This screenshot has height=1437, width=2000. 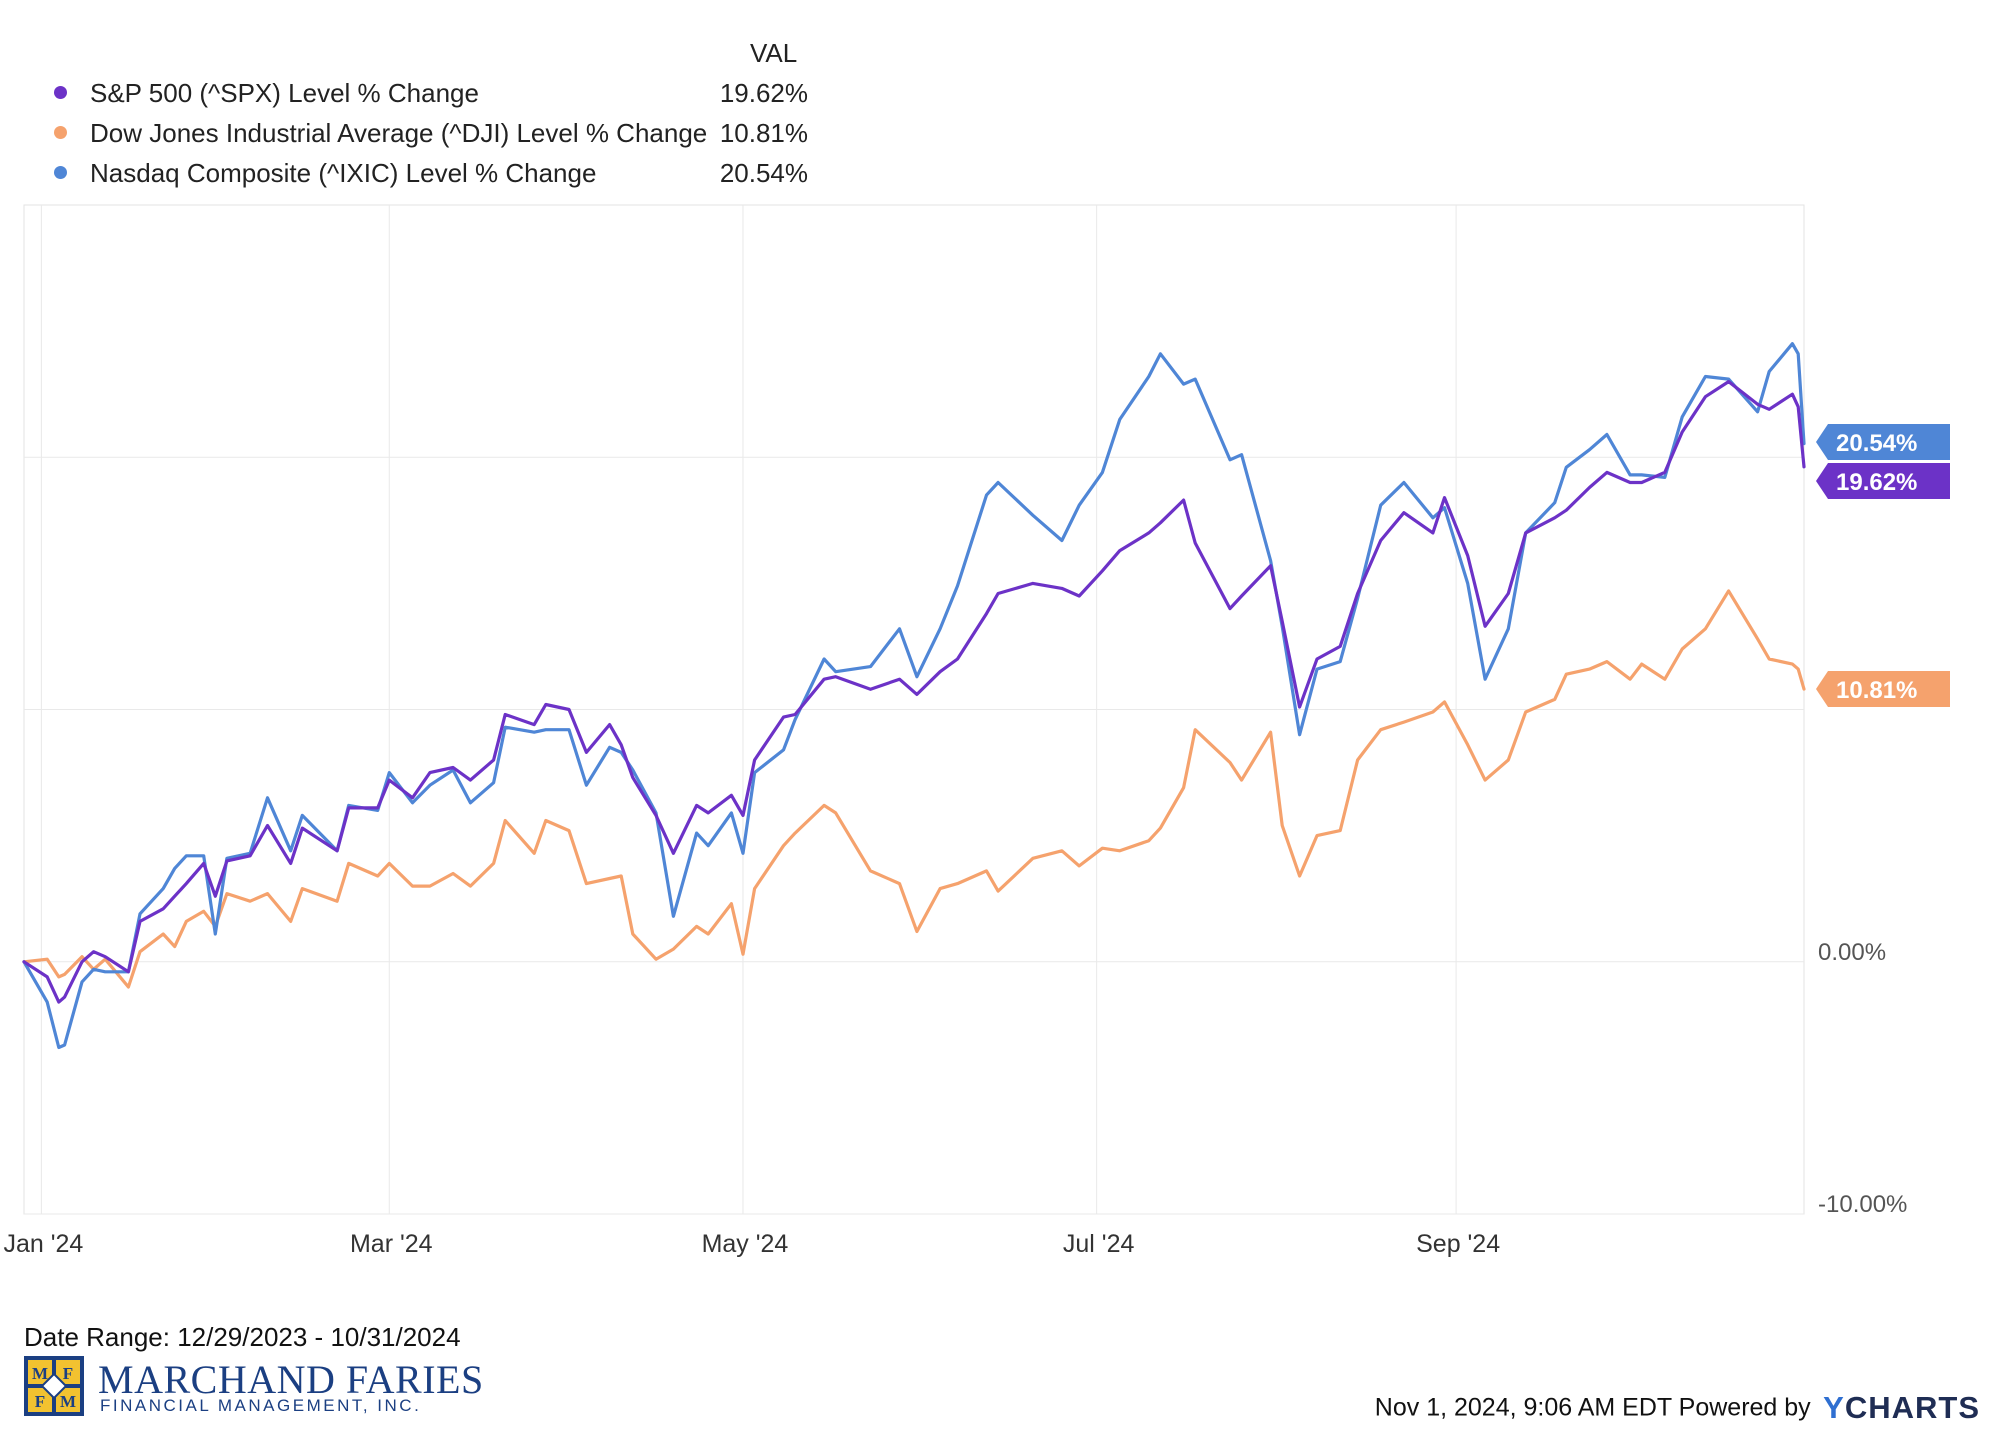 What do you see at coordinates (284, 93) in the screenshot?
I see `legend-item-label: S&P 500 (^SPX) Level % Change` at bounding box center [284, 93].